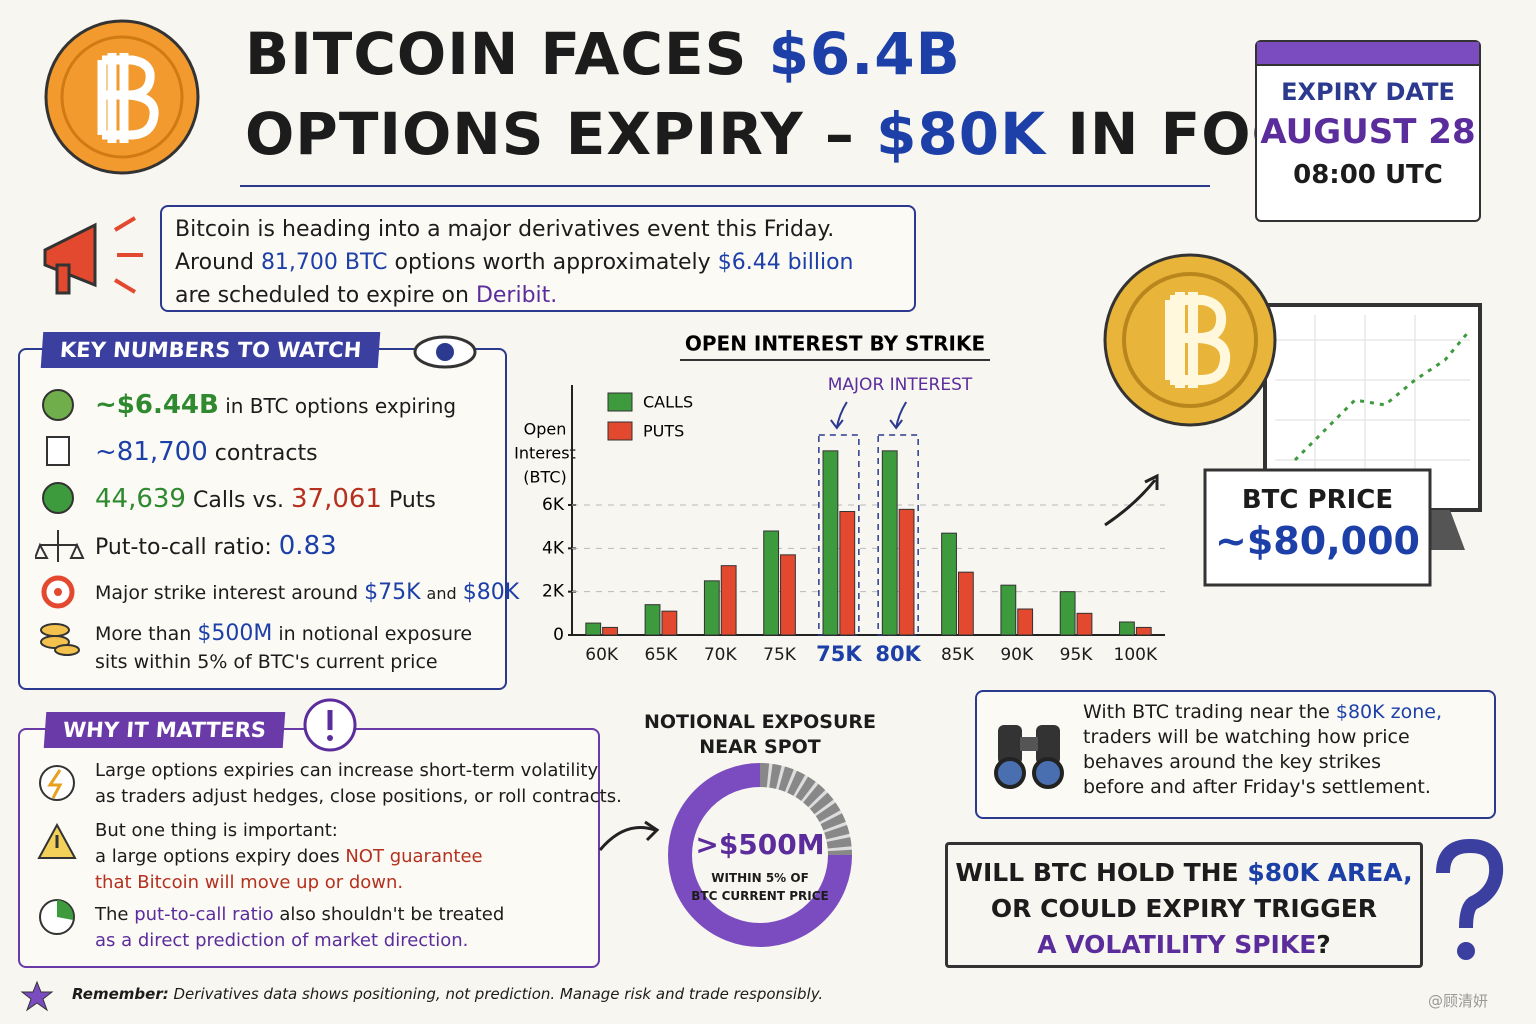 This screenshot has height=1024, width=1536. What do you see at coordinates (898, 415) in the screenshot?
I see `annotation-arrow` at bounding box center [898, 415].